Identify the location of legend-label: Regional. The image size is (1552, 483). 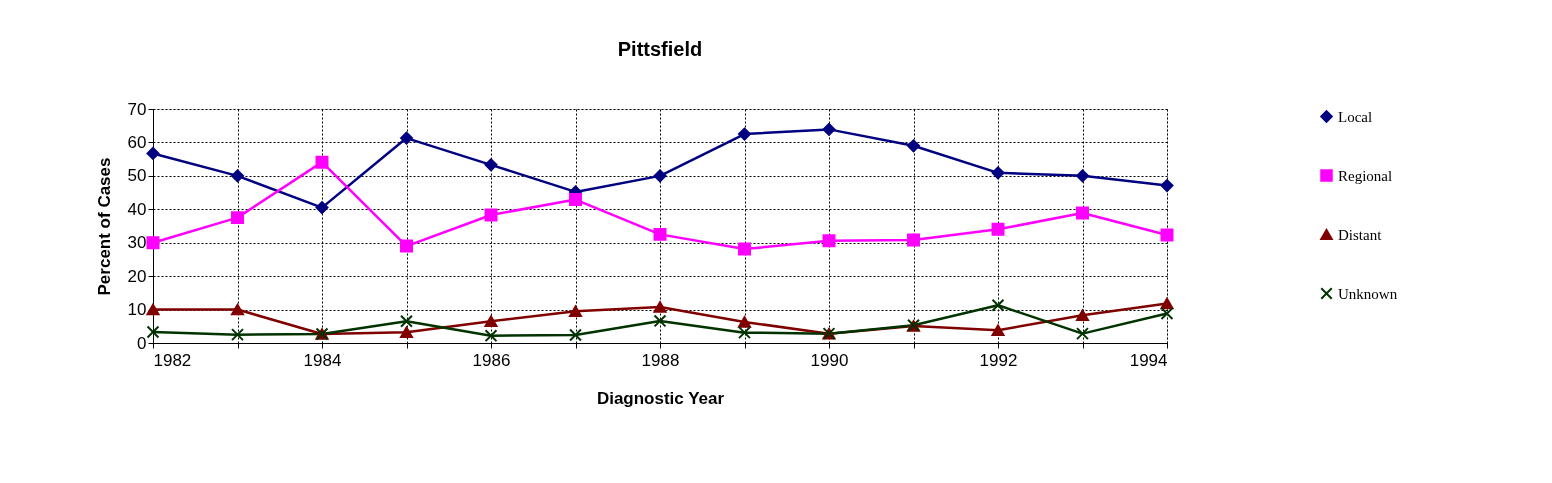
(1365, 175).